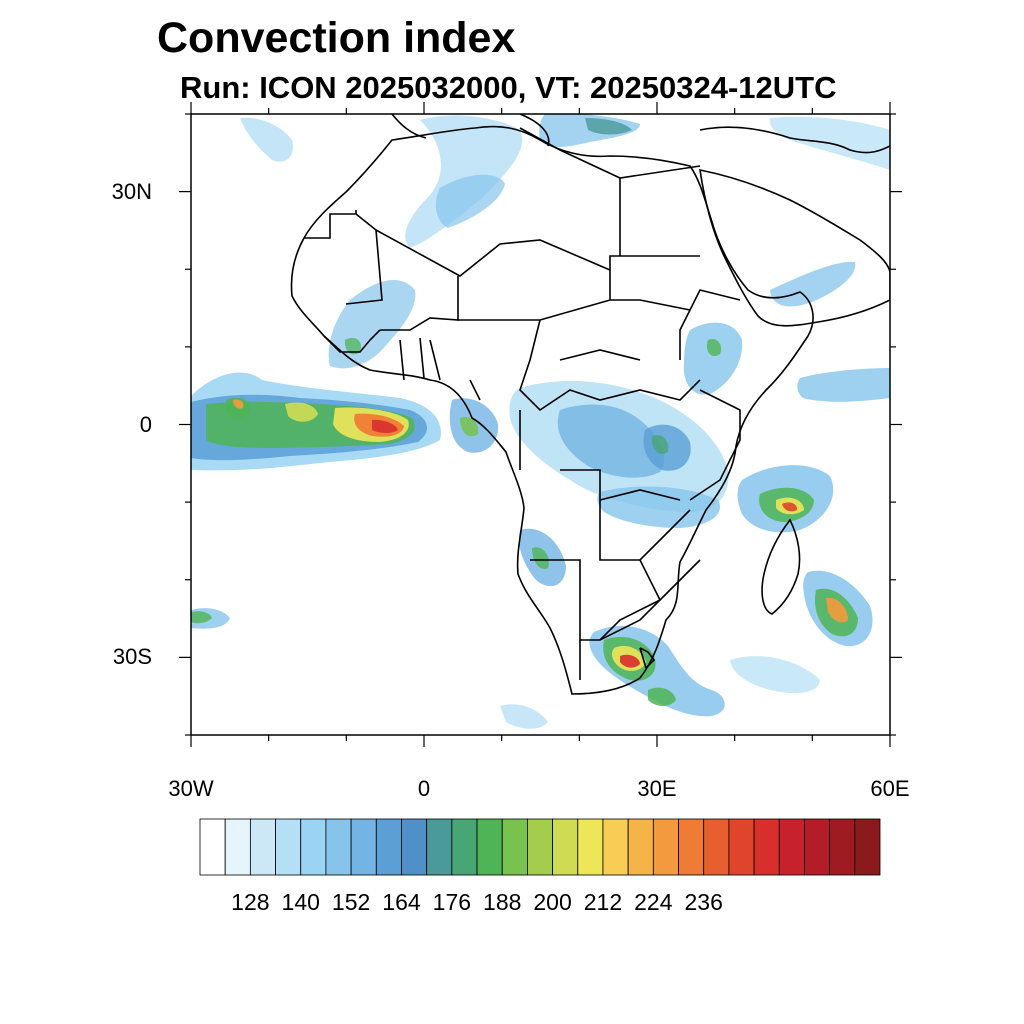 This screenshot has height=1024, width=1024. What do you see at coordinates (837, 610) in the screenshot?
I see `field-madagascar-south-orange` at bounding box center [837, 610].